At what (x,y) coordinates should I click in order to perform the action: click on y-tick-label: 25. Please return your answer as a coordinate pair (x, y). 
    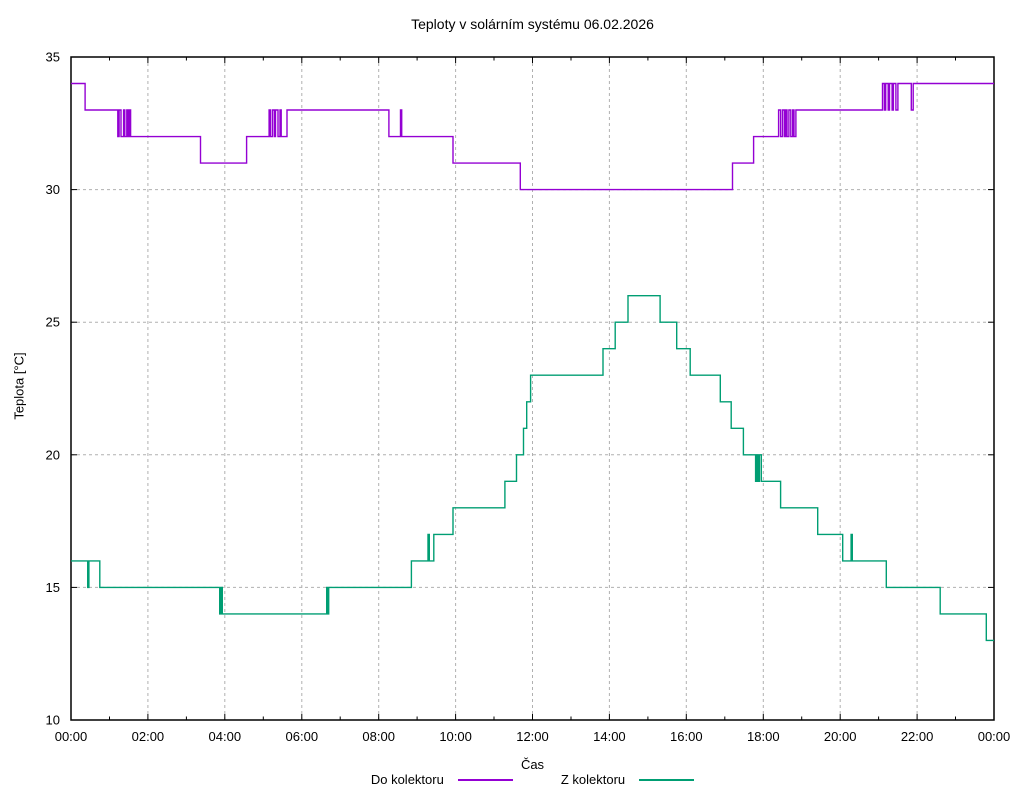
    Looking at the image, I should click on (53, 322).